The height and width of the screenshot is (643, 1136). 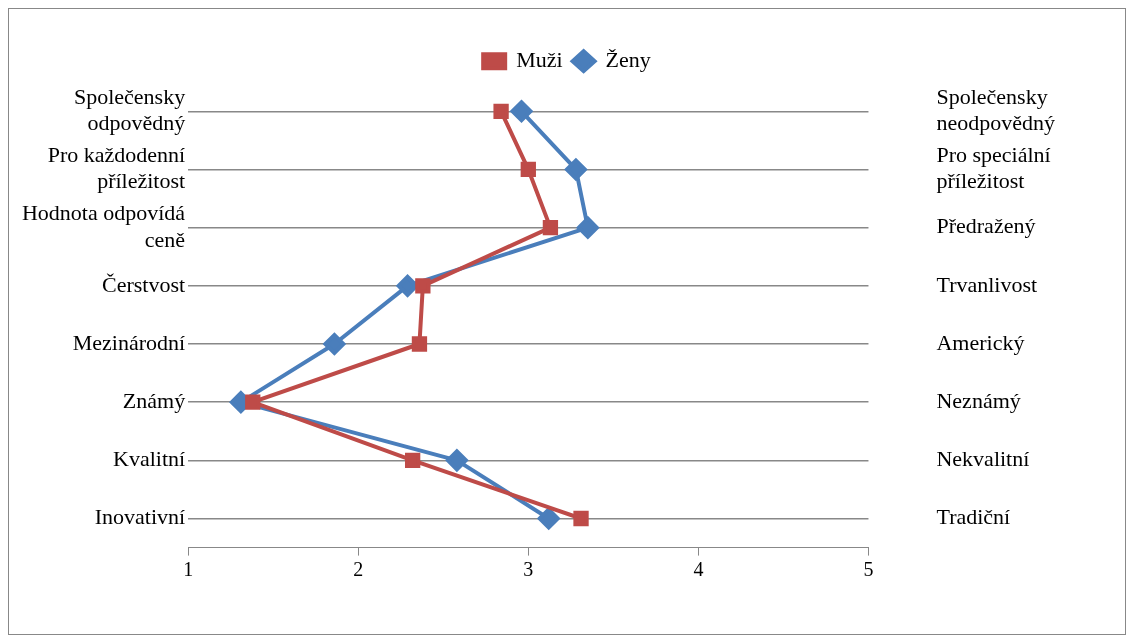 What do you see at coordinates (973, 517) in the screenshot?
I see `y2-tick-label: Tradiční` at bounding box center [973, 517].